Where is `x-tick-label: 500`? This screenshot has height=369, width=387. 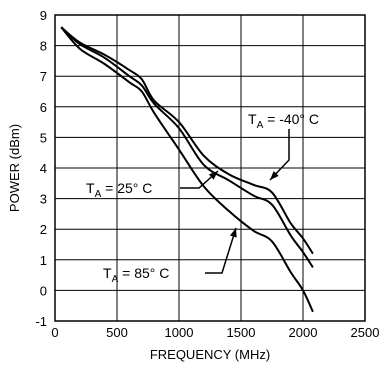
x-tick-label: 500 is located at coordinates (117, 332).